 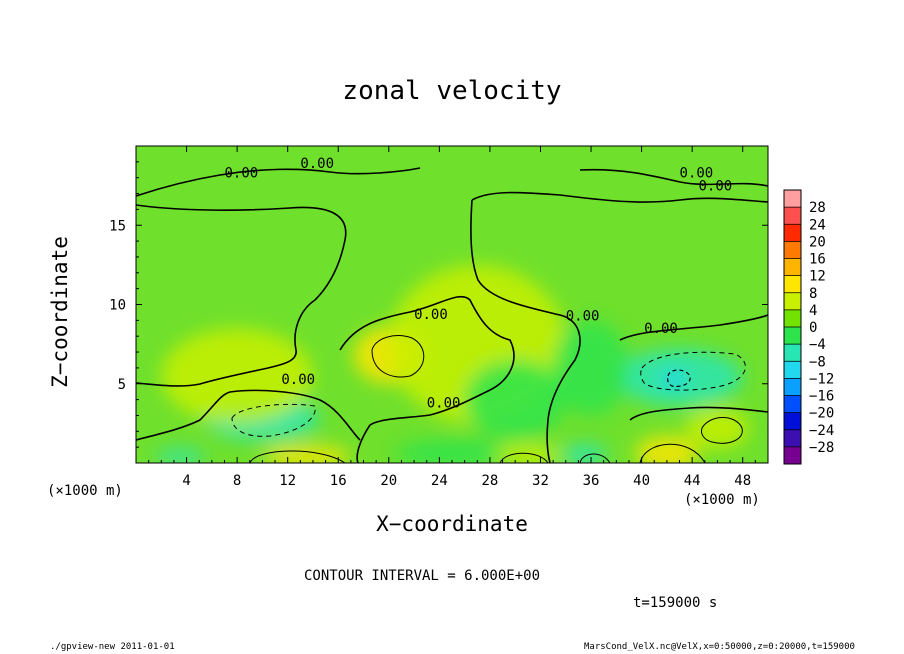 What do you see at coordinates (273, 420) in the screenshot?
I see `contour-negative-left` at bounding box center [273, 420].